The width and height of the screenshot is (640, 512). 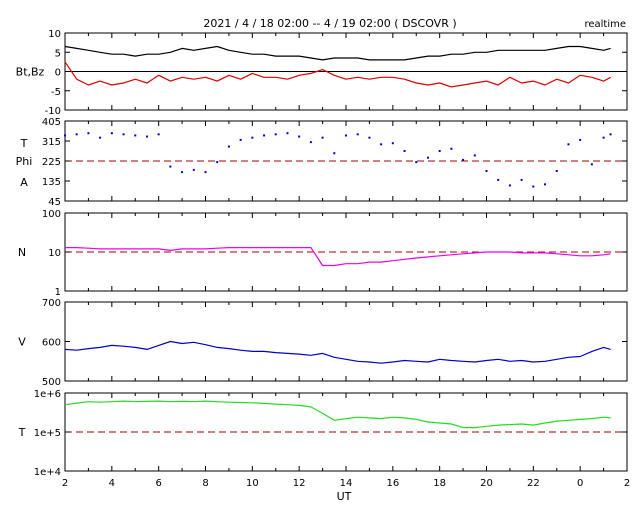 I want to click on x-tick-label-8: 18, so click(x=439, y=483).